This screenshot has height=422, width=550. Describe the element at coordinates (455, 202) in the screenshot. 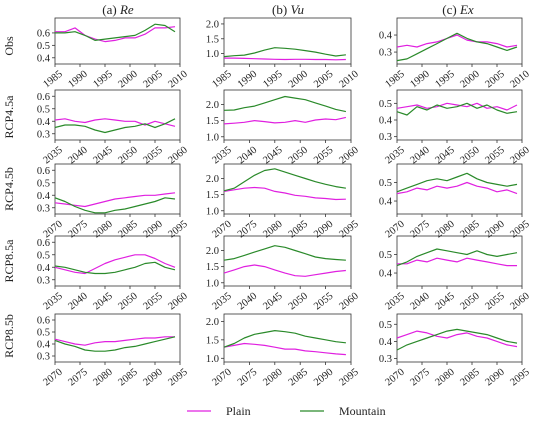

I see `panel-rcp45b-ex: 2070 2075 2080 2085 2090 2095 0.4 0.5` at that location.